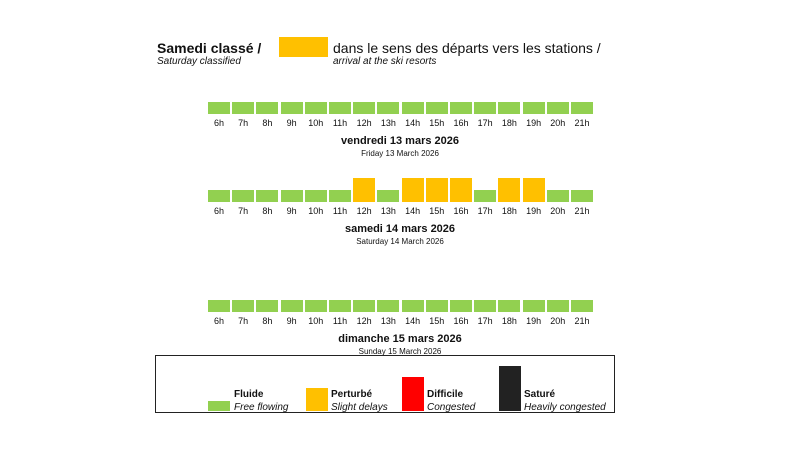 This screenshot has width=800, height=450. I want to click on legend-swatch-sature, so click(510, 388).